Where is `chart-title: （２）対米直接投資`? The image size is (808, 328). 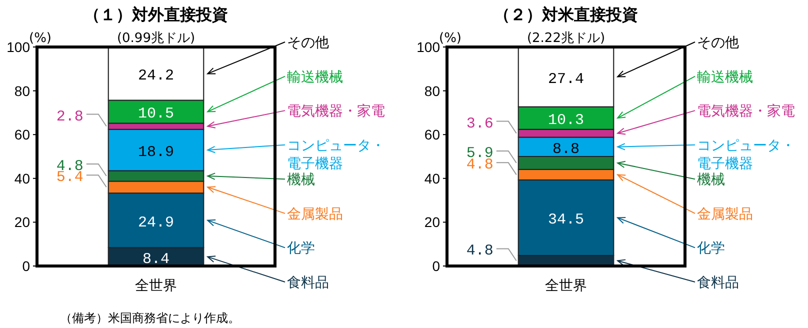
chart-title: （２）対米直接投資 is located at coordinates (566, 14).